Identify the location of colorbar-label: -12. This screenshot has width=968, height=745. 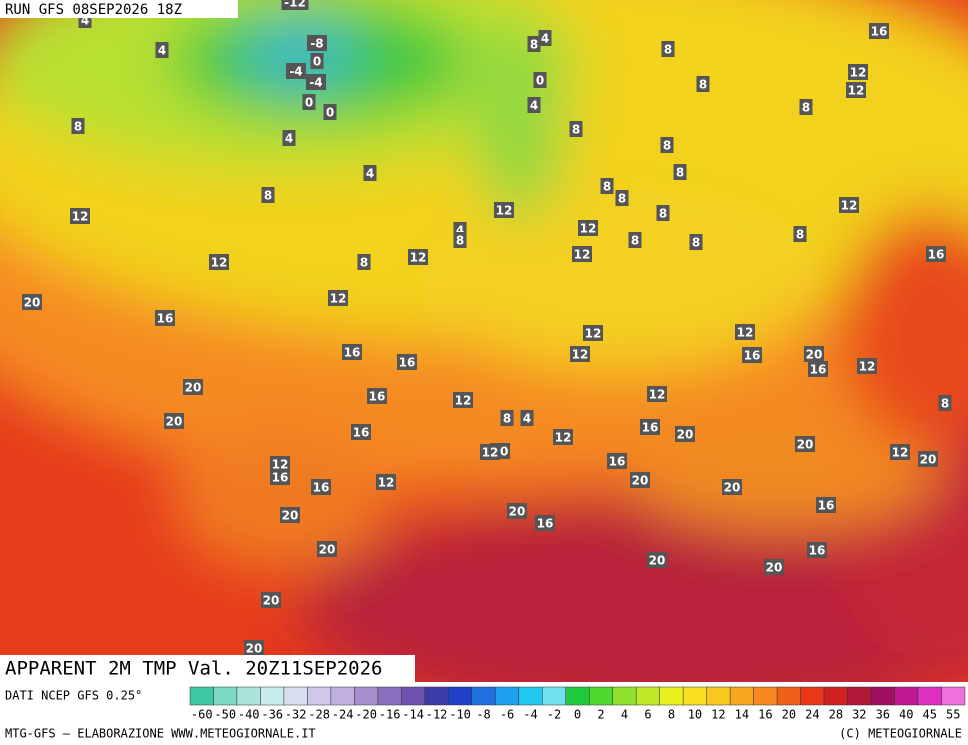
(437, 715).